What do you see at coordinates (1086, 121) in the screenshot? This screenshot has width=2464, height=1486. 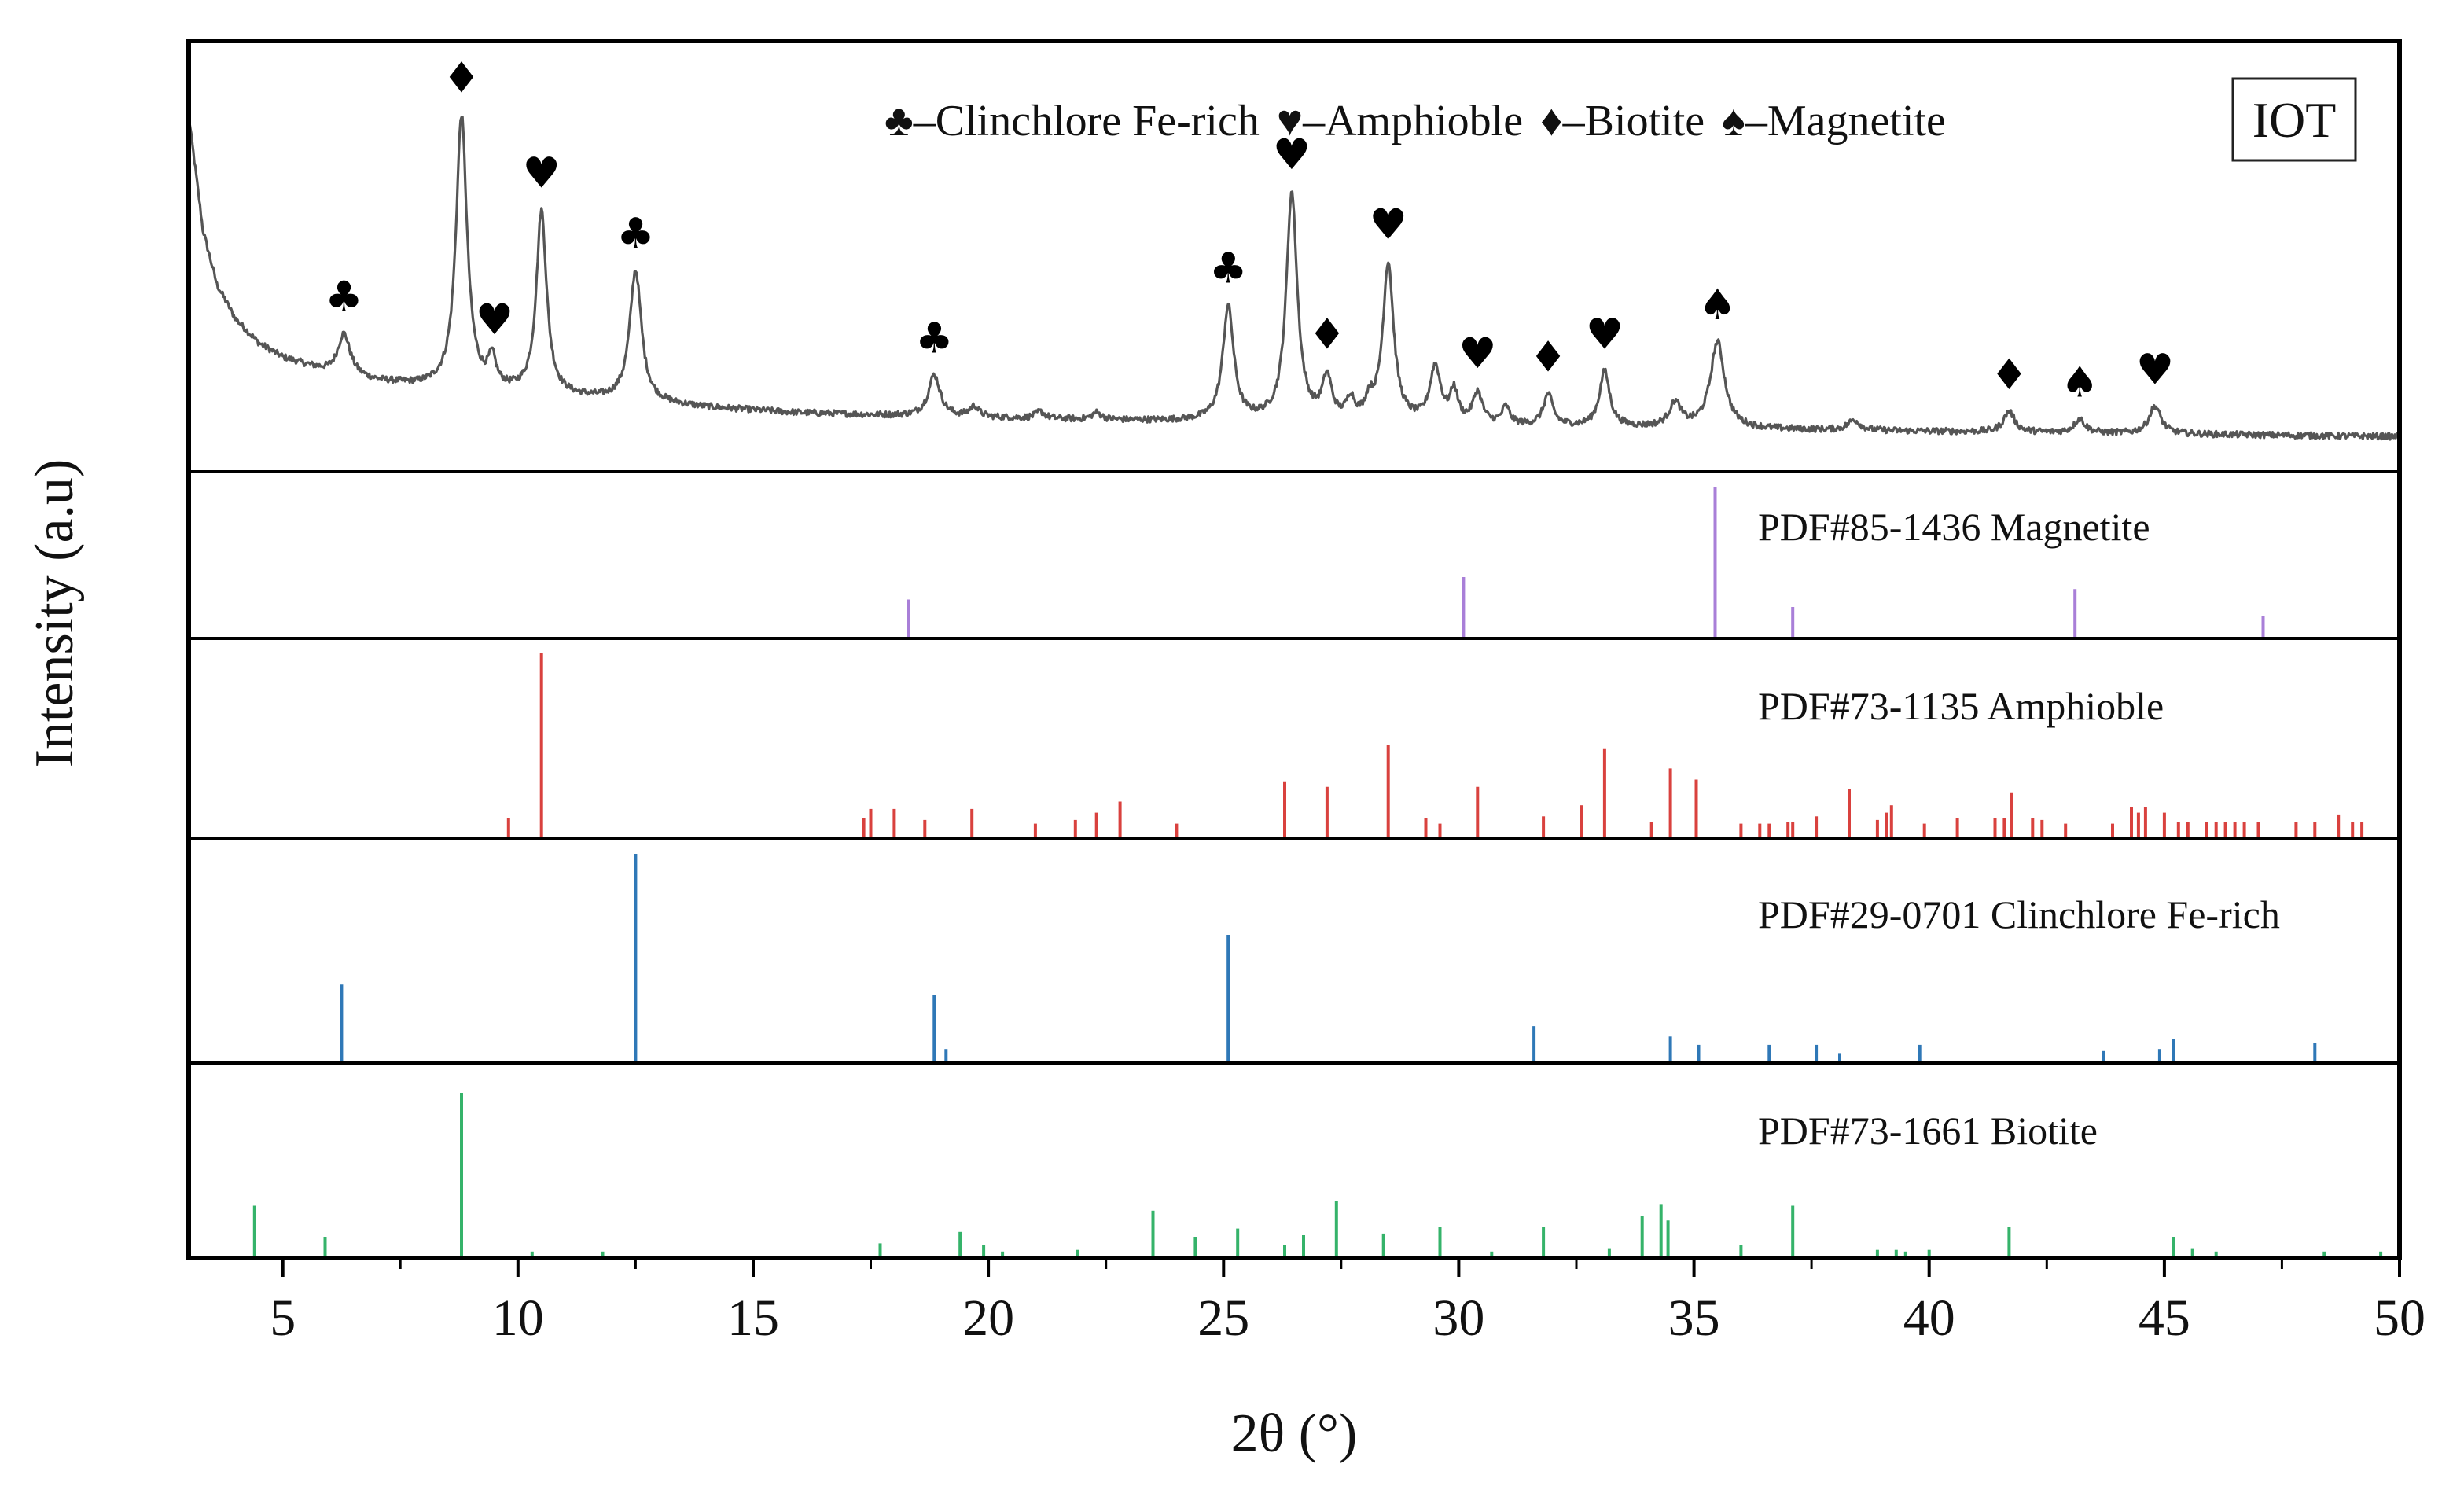 I see `legend-label-clinochlore: –Clinchlore Fe-rich` at bounding box center [1086, 121].